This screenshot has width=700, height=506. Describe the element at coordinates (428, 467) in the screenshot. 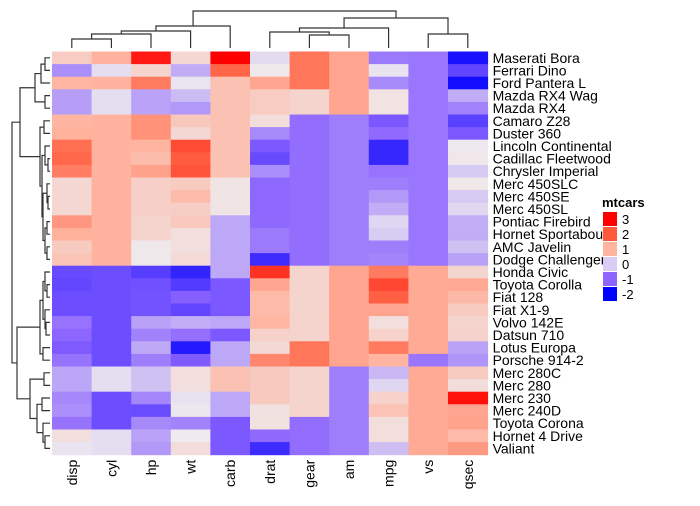

I see `column-label: vs` at that location.